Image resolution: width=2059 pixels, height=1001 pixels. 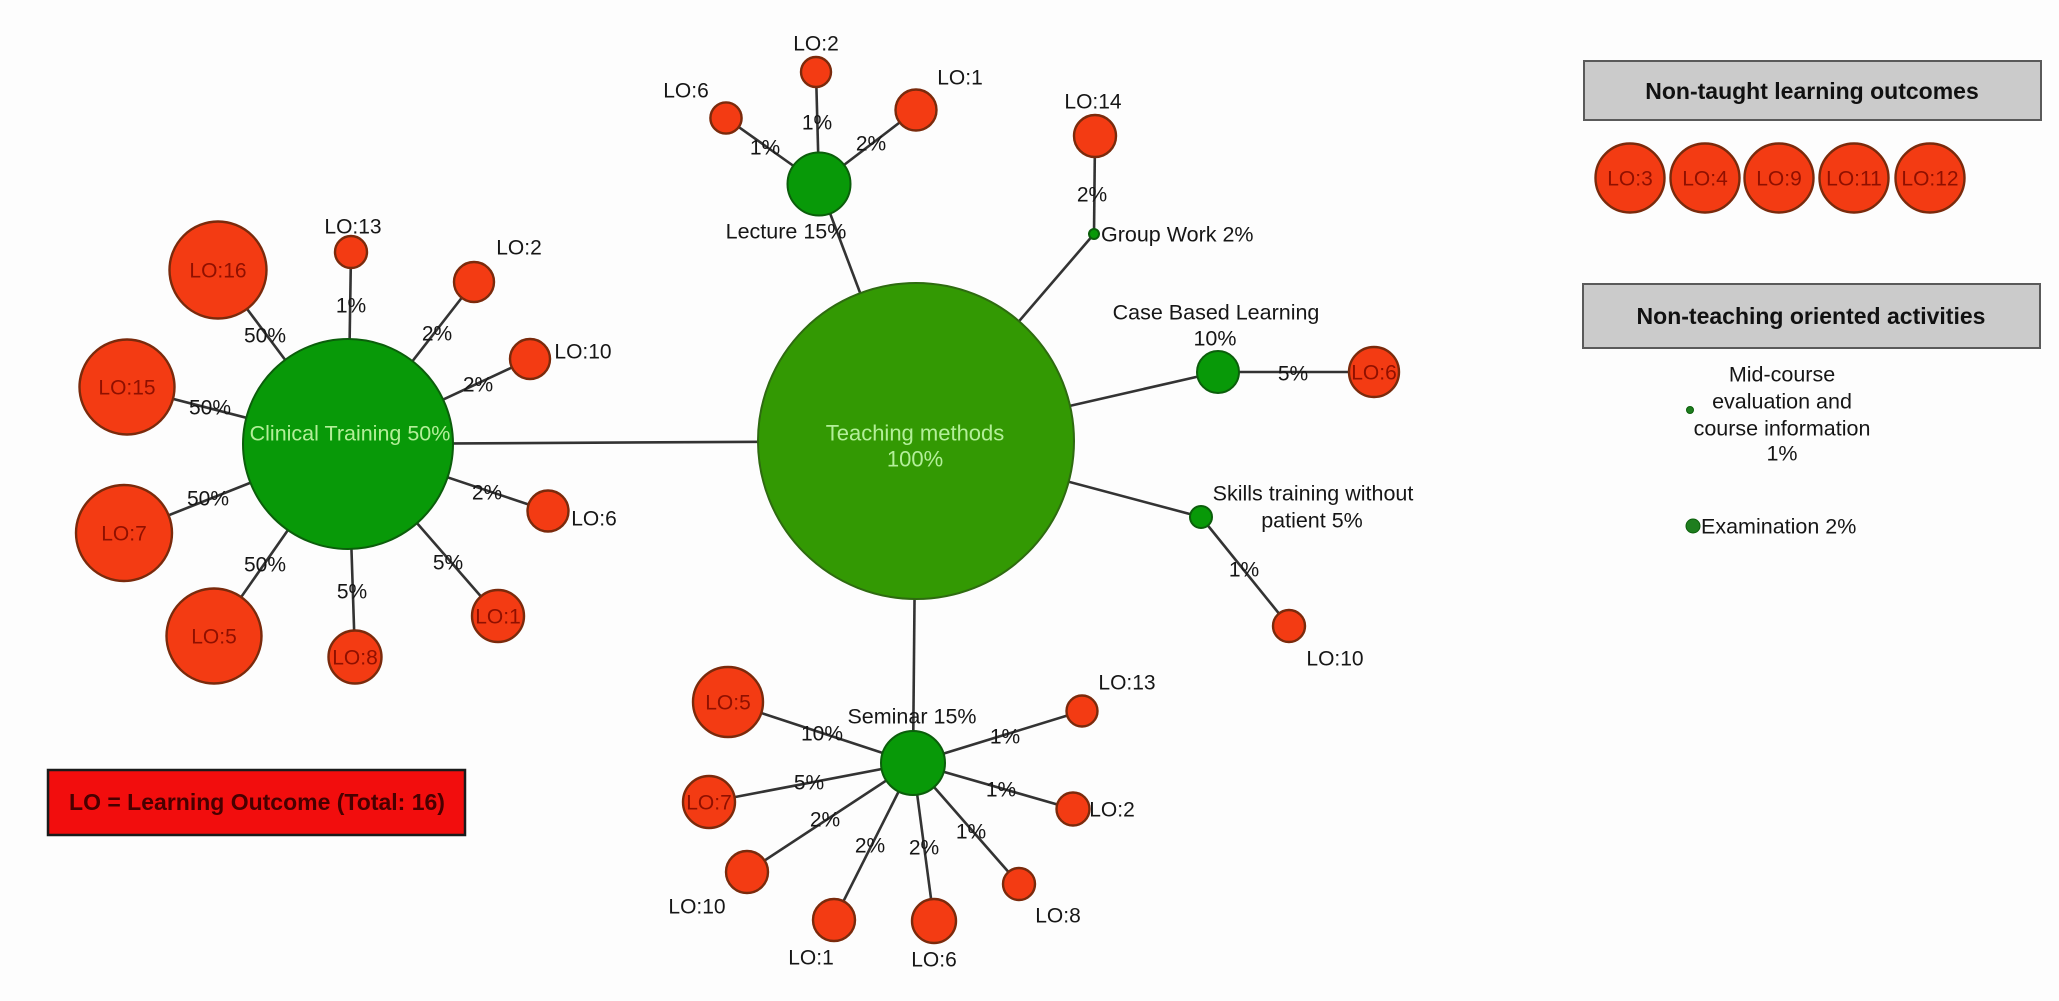 What do you see at coordinates (1093, 101) in the screenshot?
I see `svg-text: LO:14` at bounding box center [1093, 101].